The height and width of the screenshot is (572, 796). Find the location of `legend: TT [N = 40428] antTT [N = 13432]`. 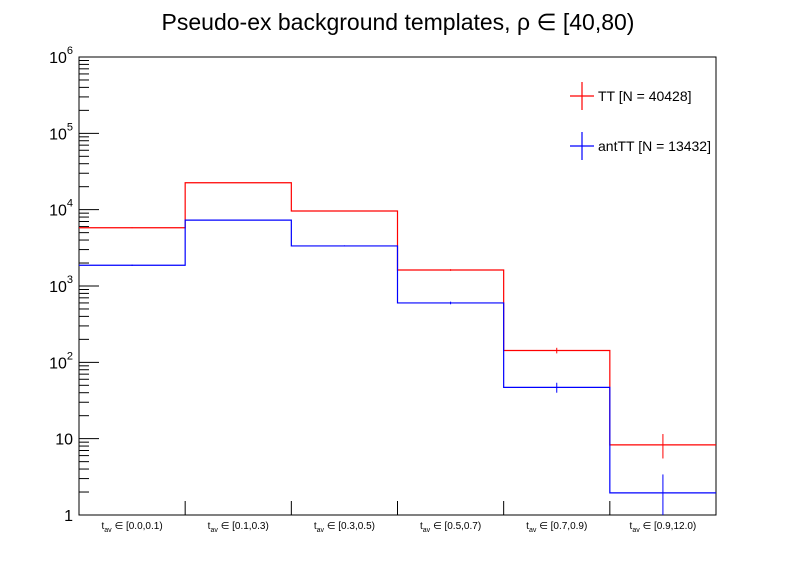

legend: TT [N = 40428] antTT [N = 13432] is located at coordinates (640, 121).